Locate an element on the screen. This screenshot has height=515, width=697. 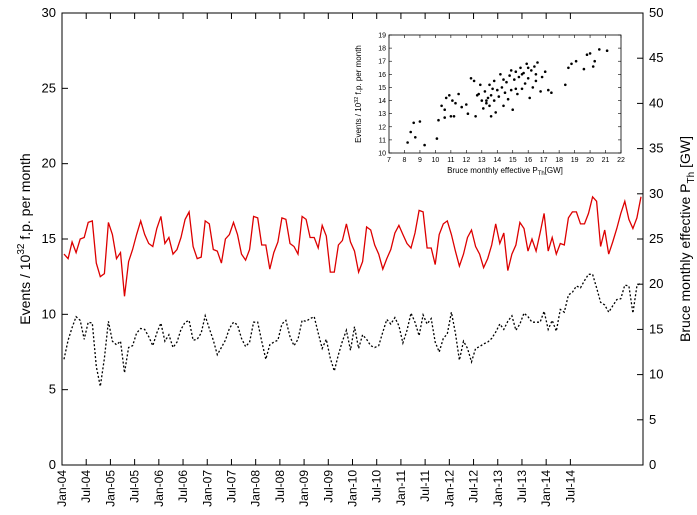
x-tick-label: Jul-07 is located at coordinates (231, 486).